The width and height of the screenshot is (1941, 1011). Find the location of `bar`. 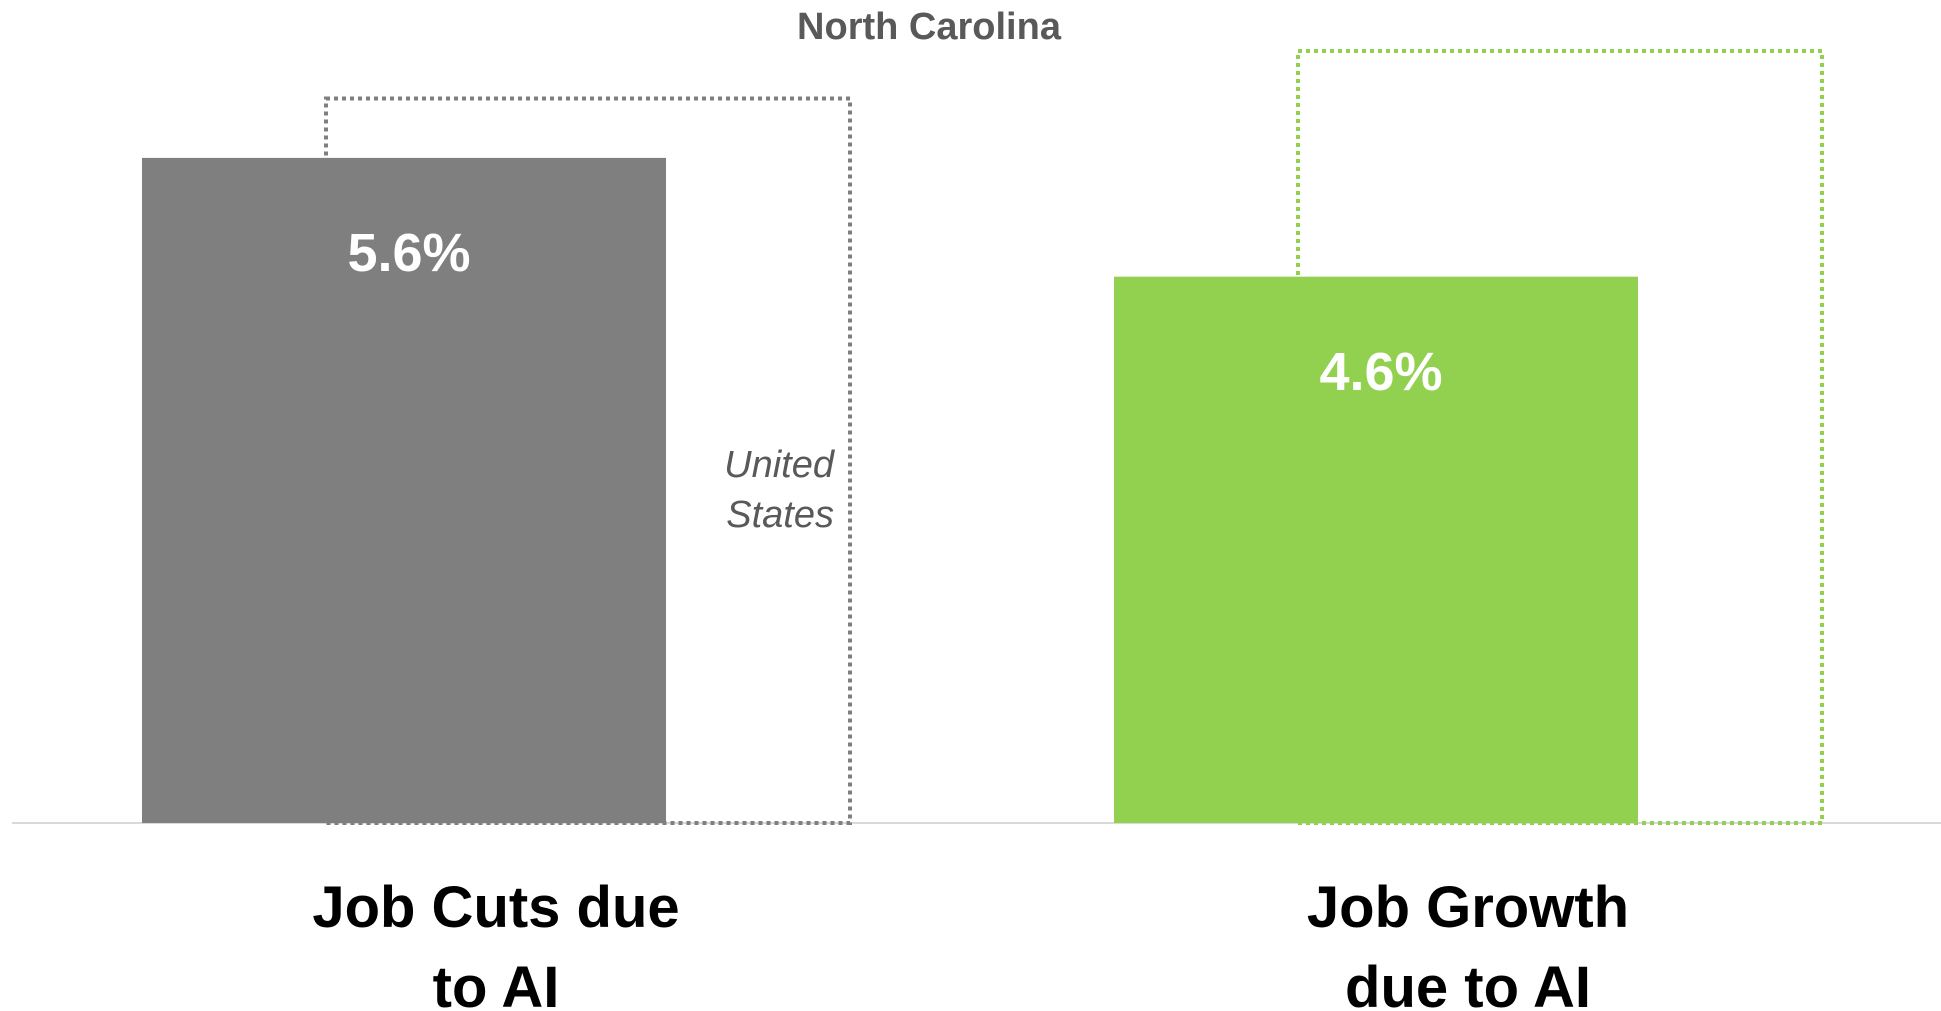

bar is located at coordinates (1376, 550).